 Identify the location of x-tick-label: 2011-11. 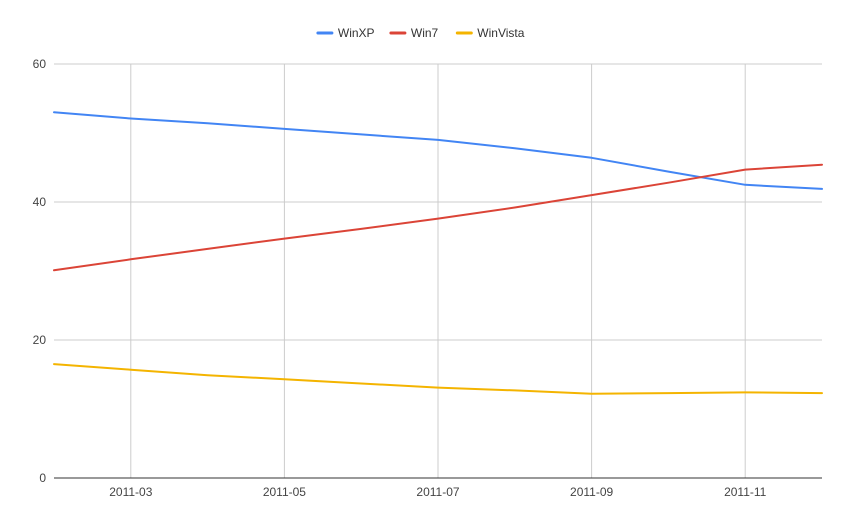
(745, 492).